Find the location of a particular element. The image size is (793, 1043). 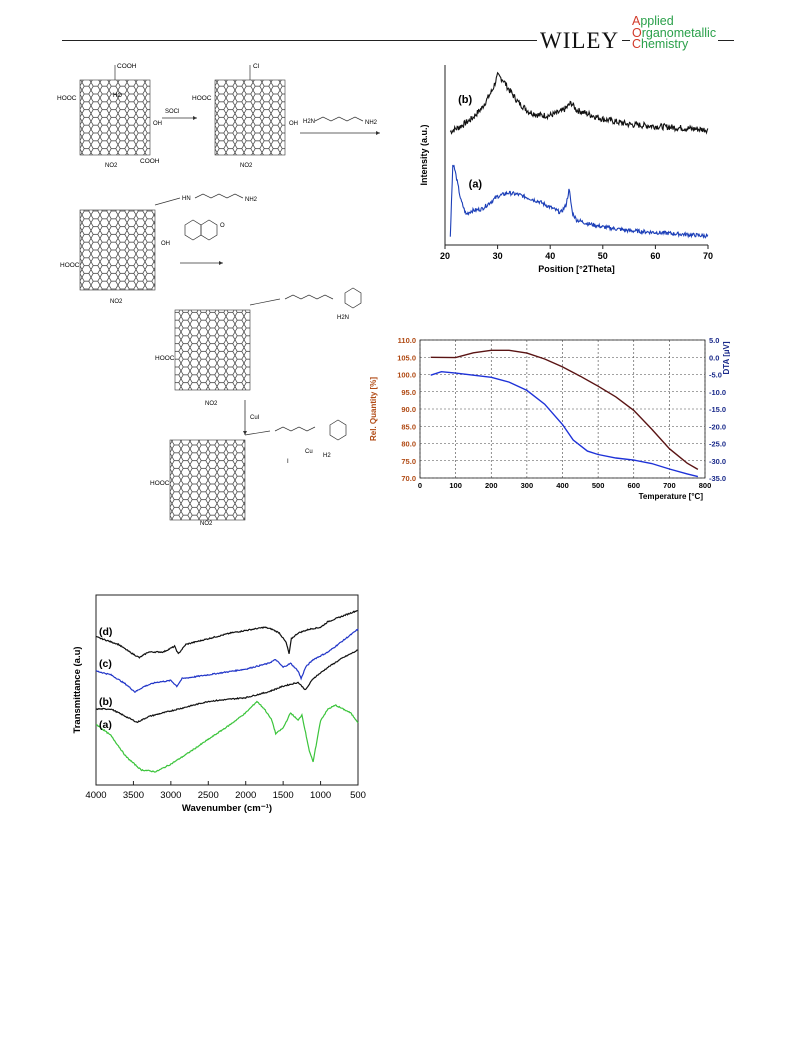

tga-left-tick-label: 70.0 is located at coordinates (408, 478).